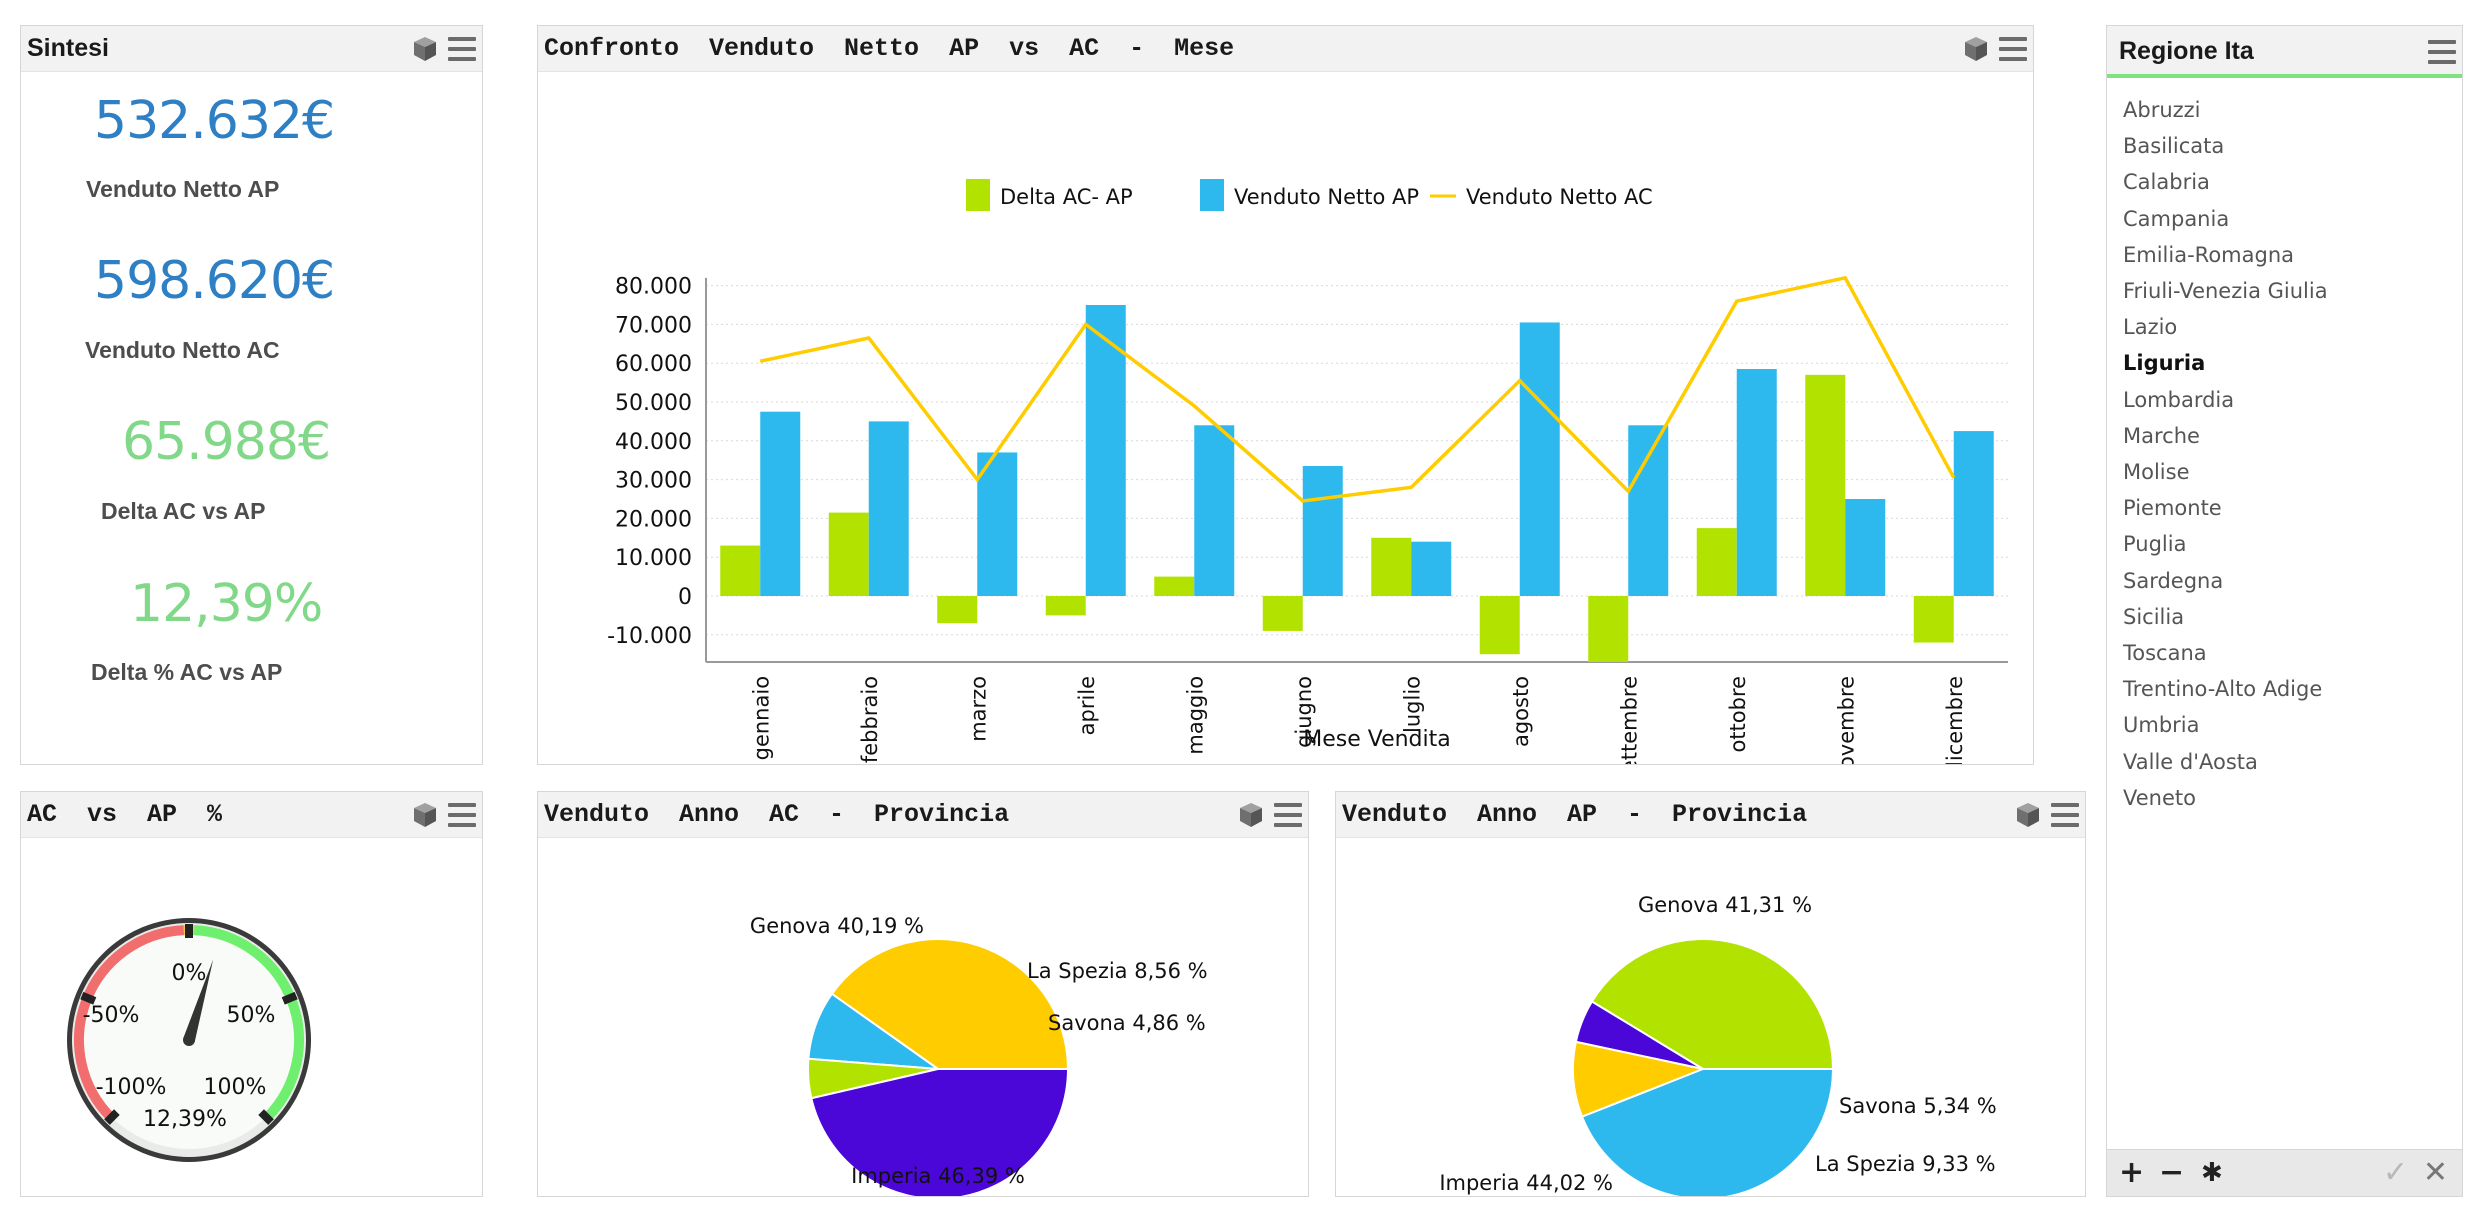 The image size is (2482, 1206). What do you see at coordinates (2164, 363) in the screenshot?
I see `region-list-item: Liguria` at bounding box center [2164, 363].